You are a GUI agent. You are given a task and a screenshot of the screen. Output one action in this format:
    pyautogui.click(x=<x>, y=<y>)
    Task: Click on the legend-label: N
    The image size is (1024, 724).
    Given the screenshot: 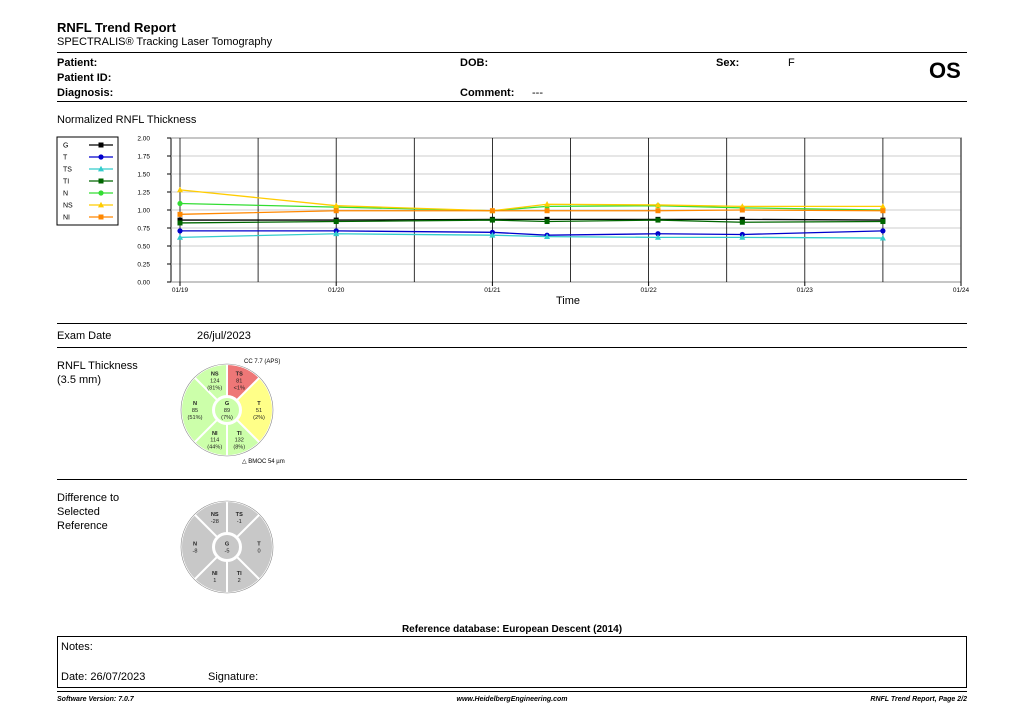 What is the action you would take?
    pyautogui.click(x=65, y=194)
    